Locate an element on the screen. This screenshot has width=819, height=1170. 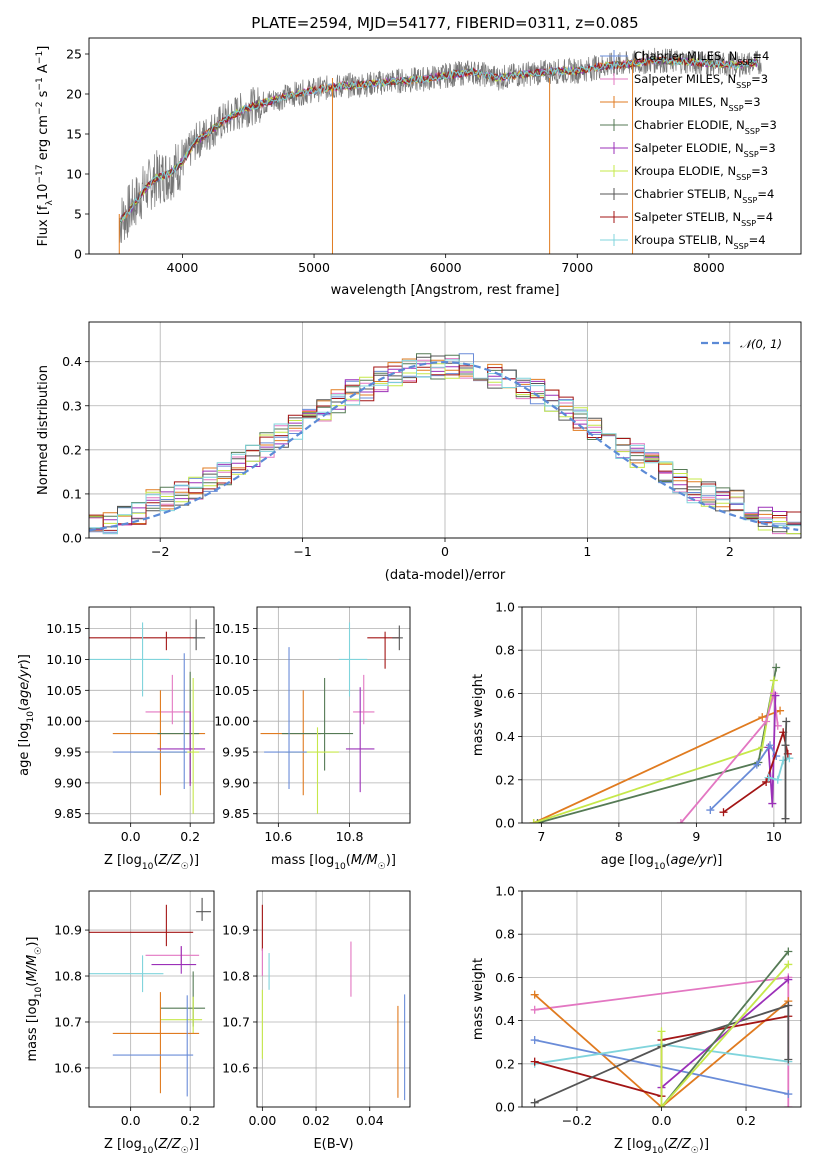
legend-entry: 𝒩(0, 1) is located at coordinates (761, 344).